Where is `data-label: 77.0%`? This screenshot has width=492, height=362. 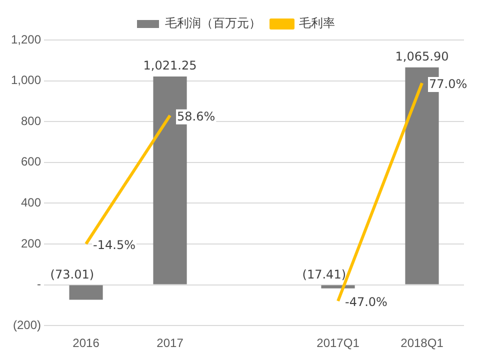
data-label: 77.0% is located at coordinates (448, 84).